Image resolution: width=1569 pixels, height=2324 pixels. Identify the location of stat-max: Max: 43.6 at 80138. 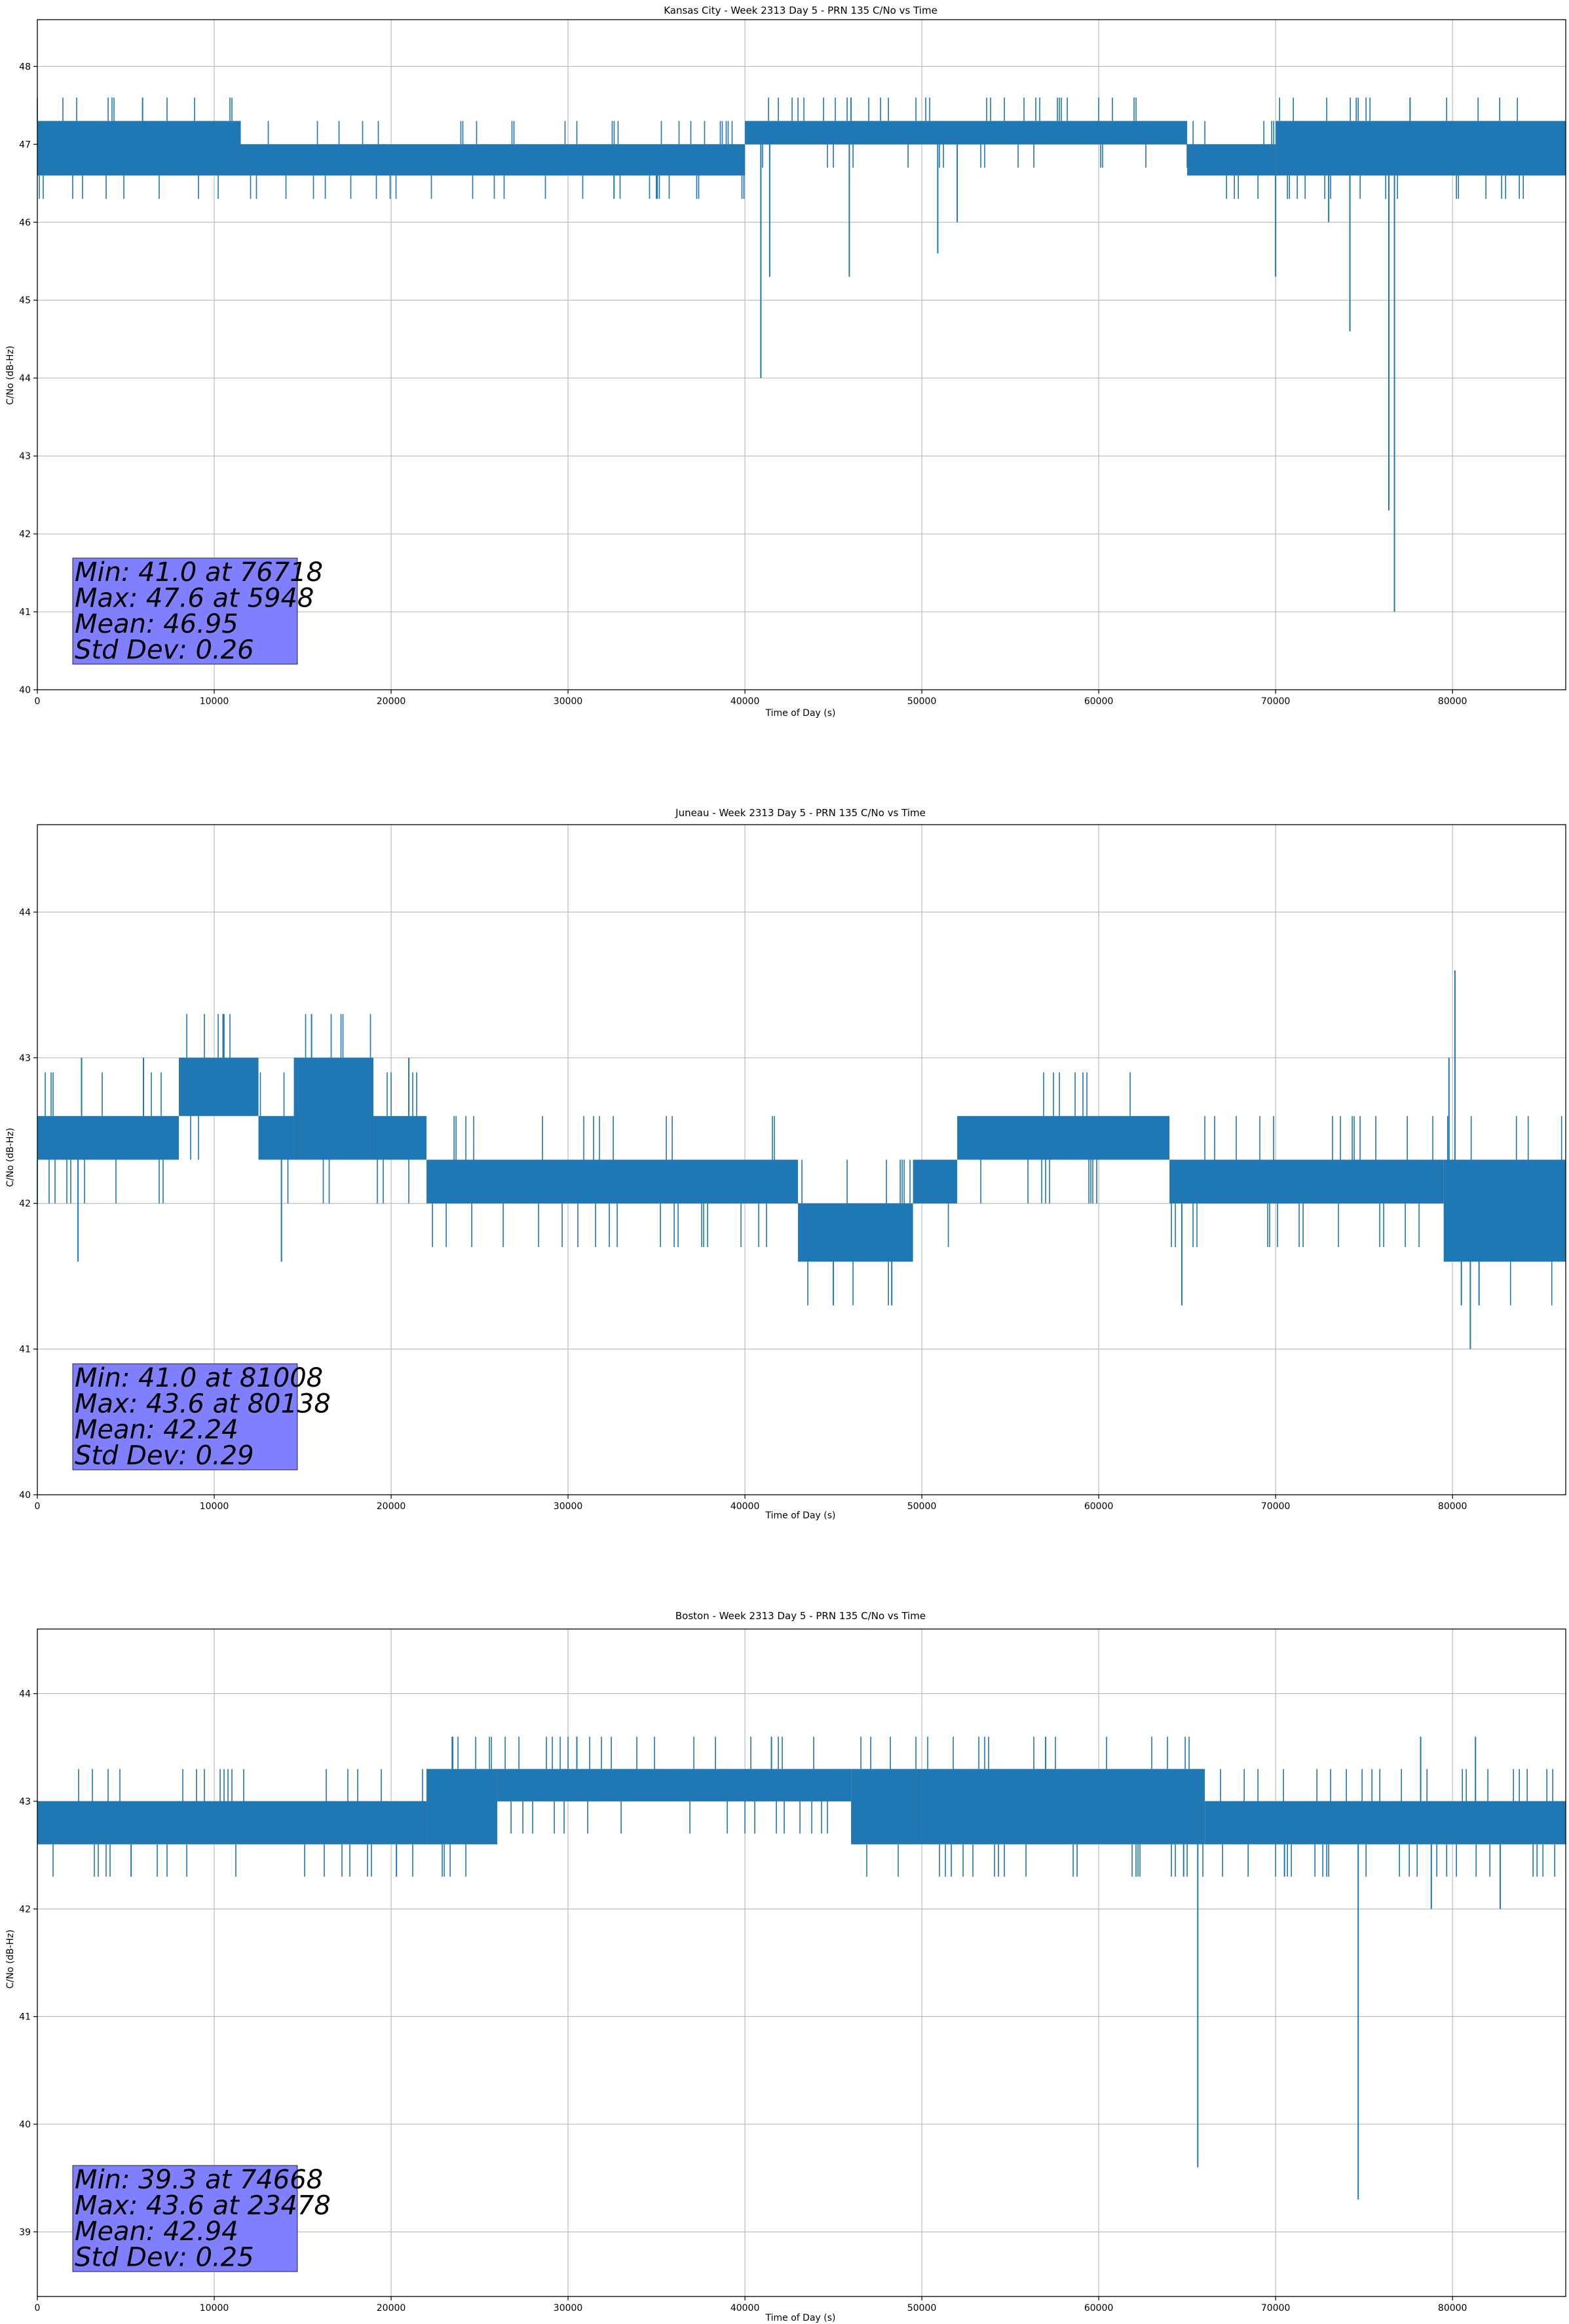
(203, 1404).